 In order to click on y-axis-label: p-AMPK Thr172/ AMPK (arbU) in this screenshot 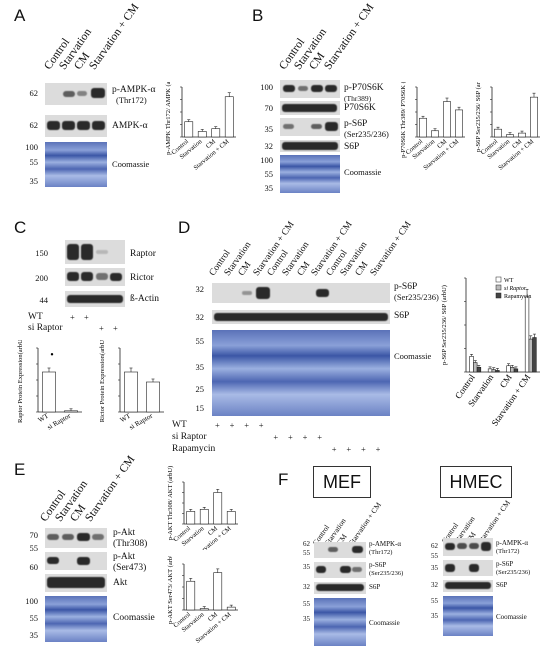, I will do `click(168, 118)`.